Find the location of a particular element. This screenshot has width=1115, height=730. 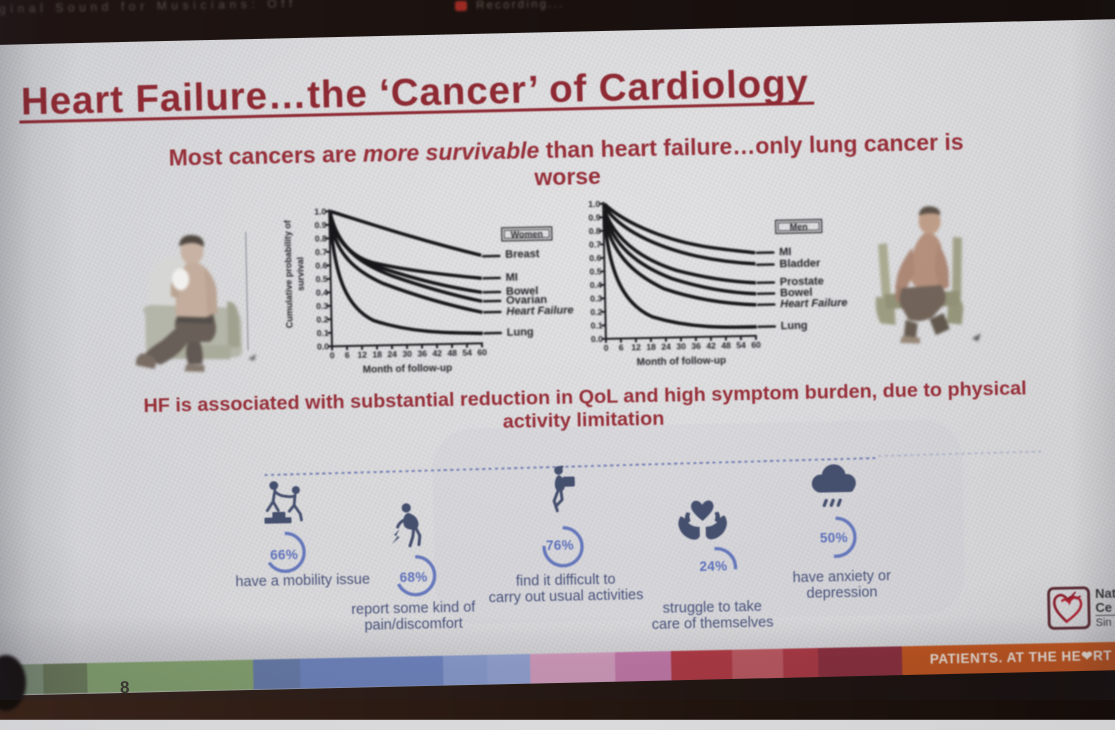

svg-text: Cumulative probability of is located at coordinates (288, 273).